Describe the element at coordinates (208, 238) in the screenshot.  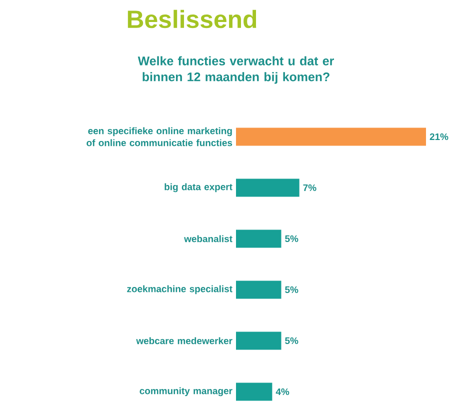
I see `y-tick-label: webanalist` at that location.